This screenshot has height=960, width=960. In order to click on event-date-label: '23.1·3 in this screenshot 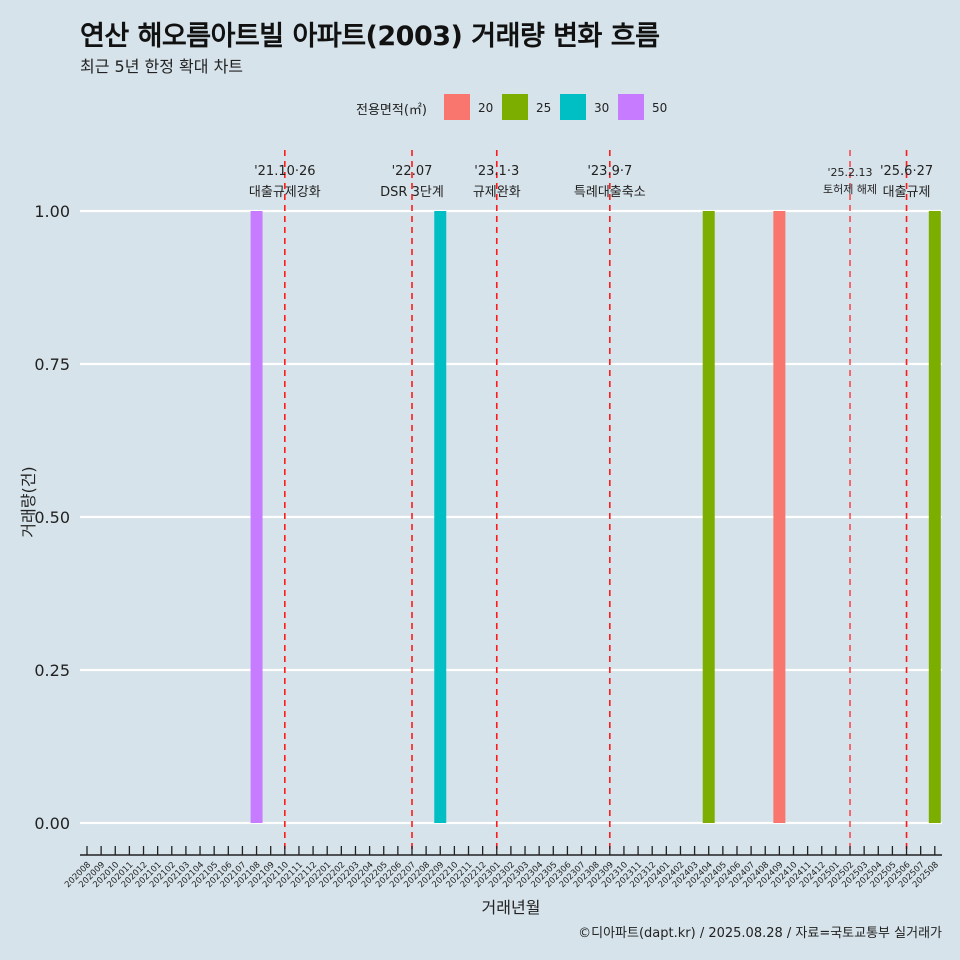, I will do `click(496, 171)`.